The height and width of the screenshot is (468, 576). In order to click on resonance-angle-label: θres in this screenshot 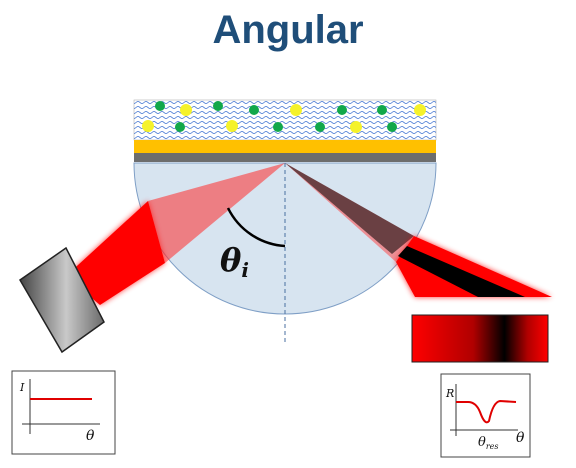, I will do `click(488, 443)`.